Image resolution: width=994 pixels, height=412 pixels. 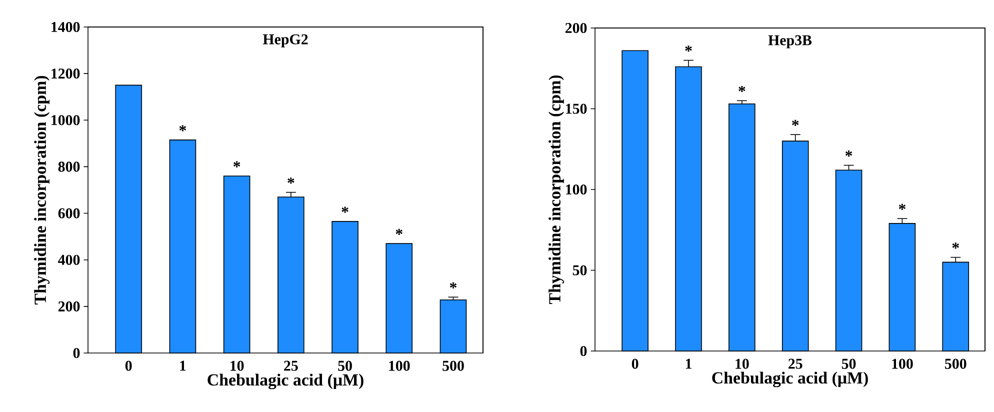 What do you see at coordinates (790, 41) in the screenshot?
I see `chart-title: Hep3B` at bounding box center [790, 41].